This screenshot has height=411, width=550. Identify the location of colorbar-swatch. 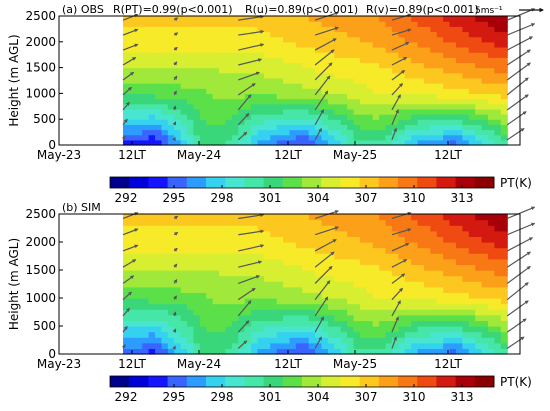
(465, 182).